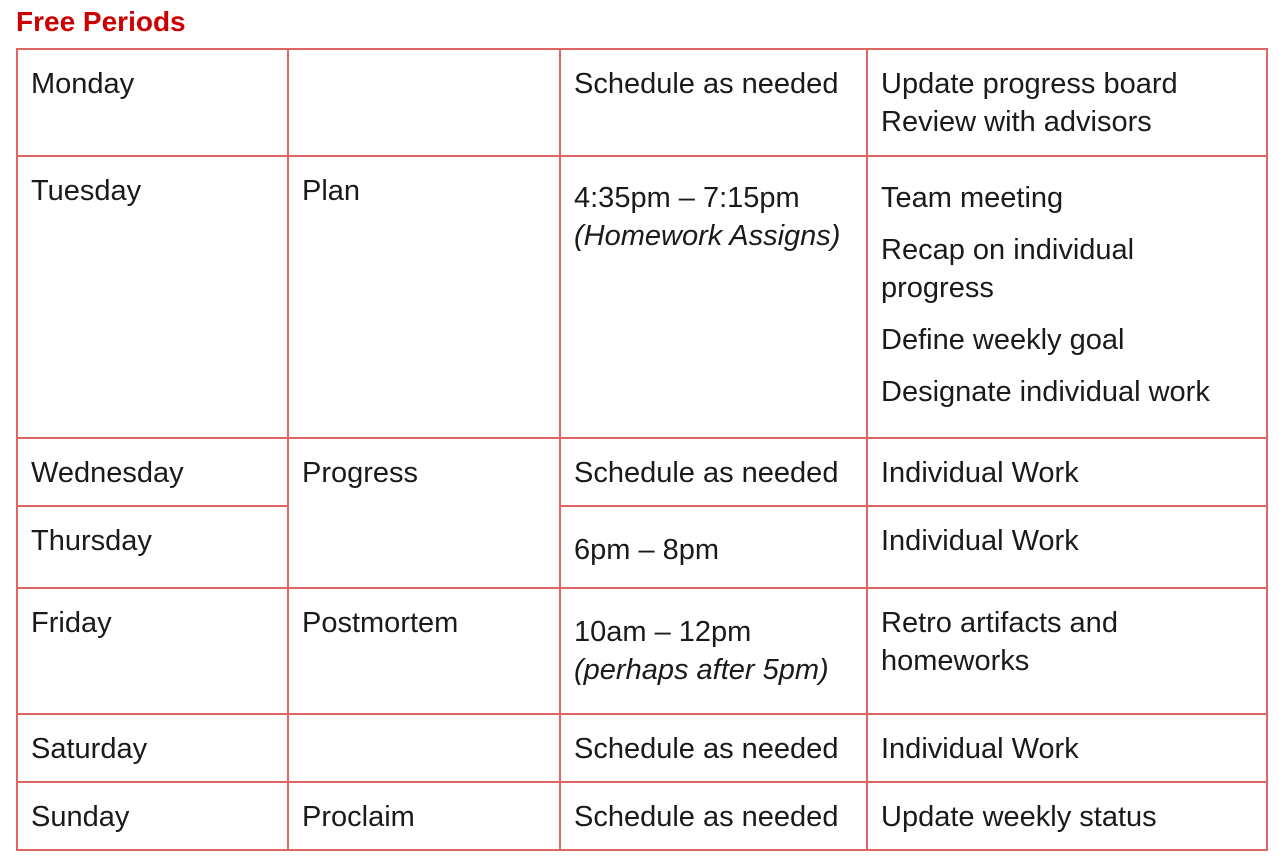 This screenshot has height=866, width=1286. Describe the element at coordinates (83, 84) in the screenshot. I see `day-label: Monday` at that location.